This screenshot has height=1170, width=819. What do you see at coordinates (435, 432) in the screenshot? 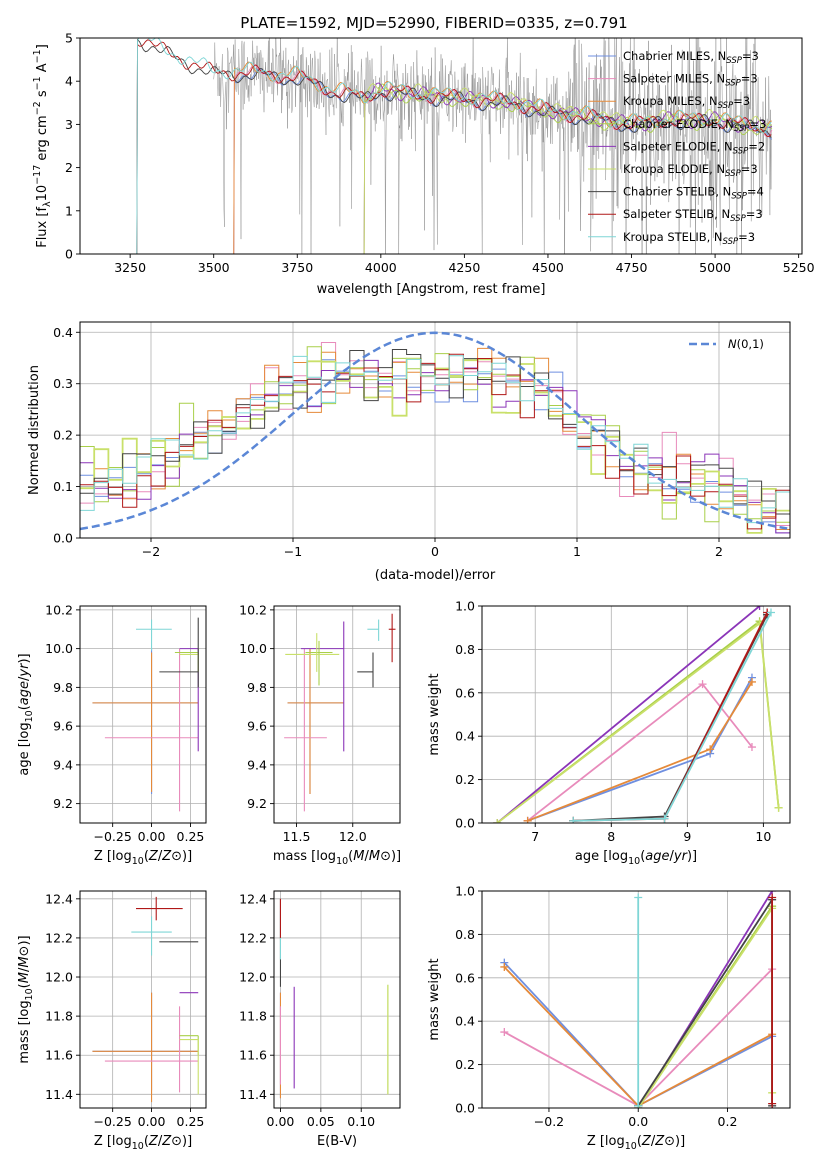
I see `histogram-chabrier-stelib` at bounding box center [435, 432].